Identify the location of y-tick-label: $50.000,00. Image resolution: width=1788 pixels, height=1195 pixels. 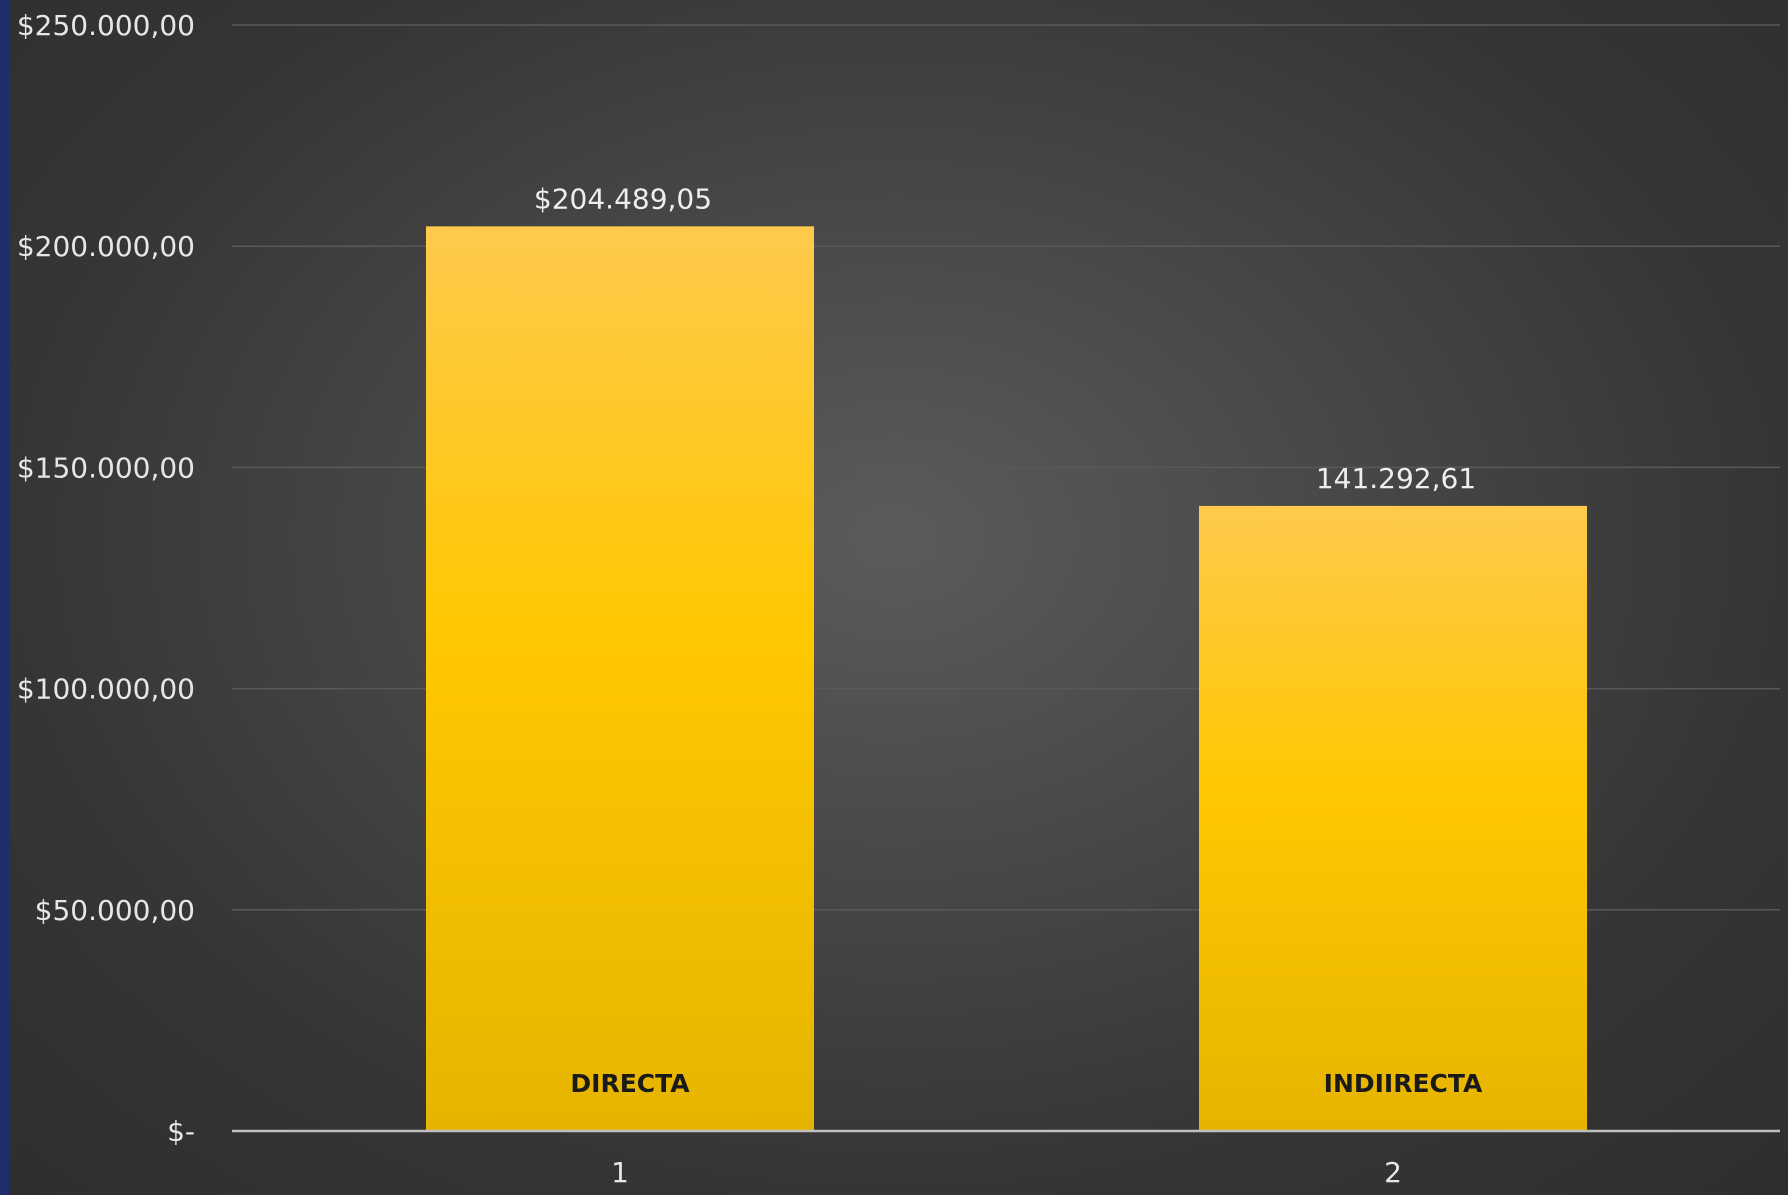
(115, 910).